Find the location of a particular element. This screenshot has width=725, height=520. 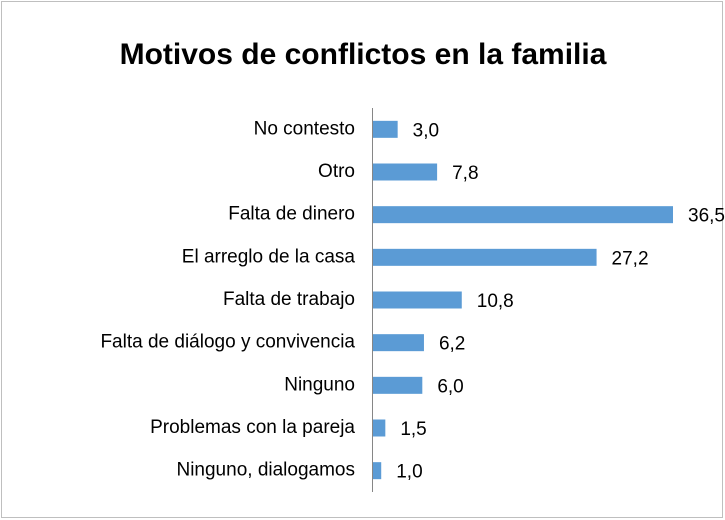

category-label: Otro is located at coordinates (336, 171).